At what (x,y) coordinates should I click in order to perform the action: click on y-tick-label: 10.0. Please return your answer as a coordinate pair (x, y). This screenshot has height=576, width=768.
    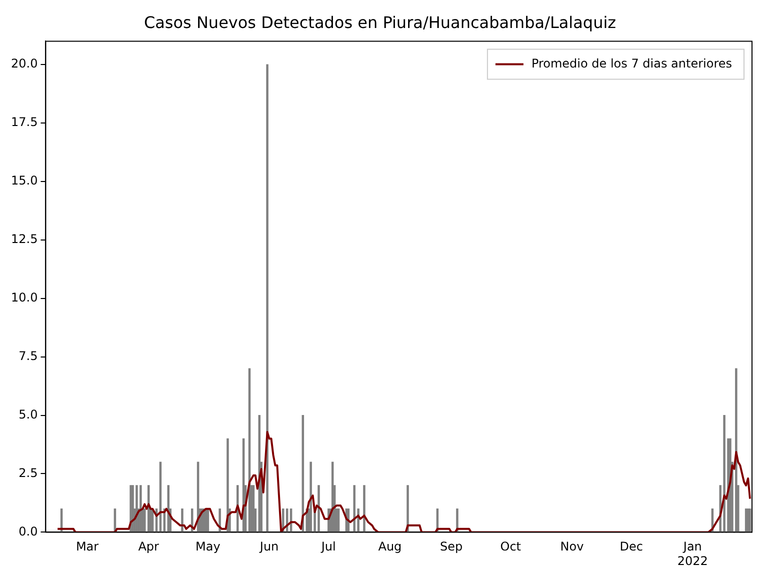
    Looking at the image, I should click on (24, 297).